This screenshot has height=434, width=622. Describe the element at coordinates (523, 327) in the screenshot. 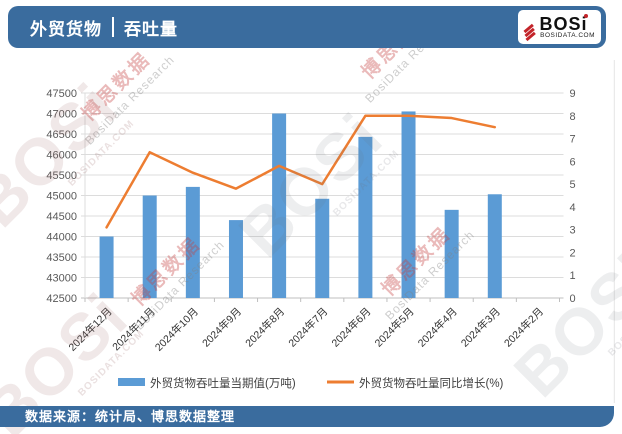

I see `x-axis-label: 2024年2月` at that location.